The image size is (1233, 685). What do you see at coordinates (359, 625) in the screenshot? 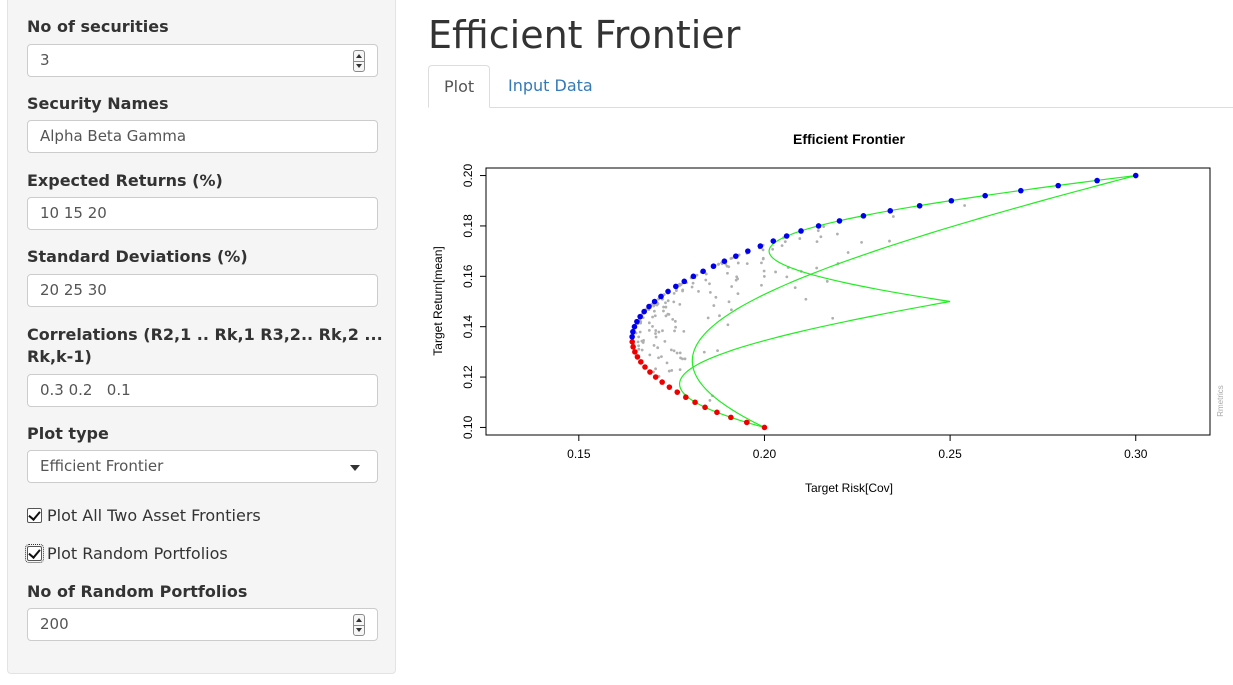
I see `num-random-stepper` at bounding box center [359, 625].